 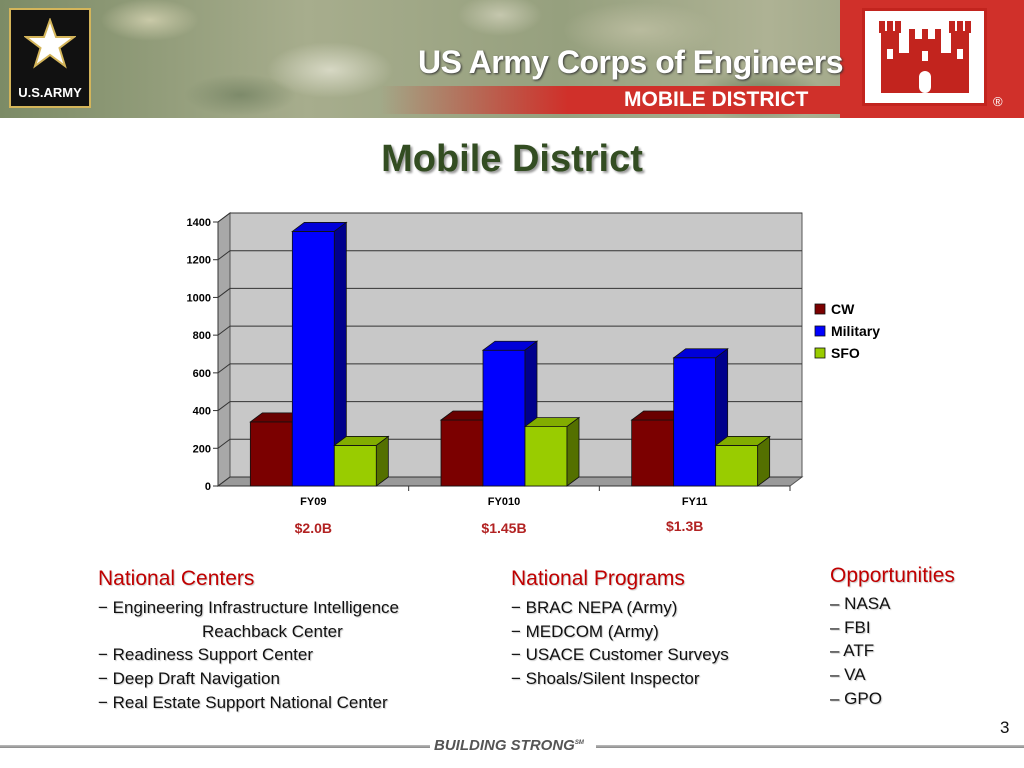 I want to click on army-badge-text: U.S.ARMY, so click(x=50, y=92).